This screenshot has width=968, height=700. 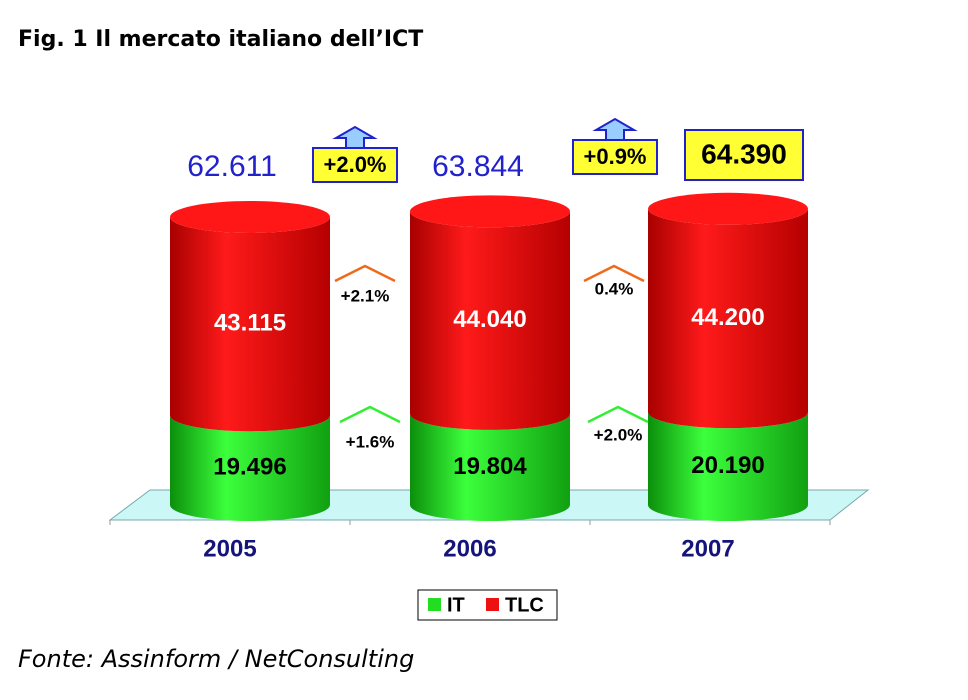 What do you see at coordinates (614, 288) in the screenshot?
I see `growth-label: 0.4%` at bounding box center [614, 288].